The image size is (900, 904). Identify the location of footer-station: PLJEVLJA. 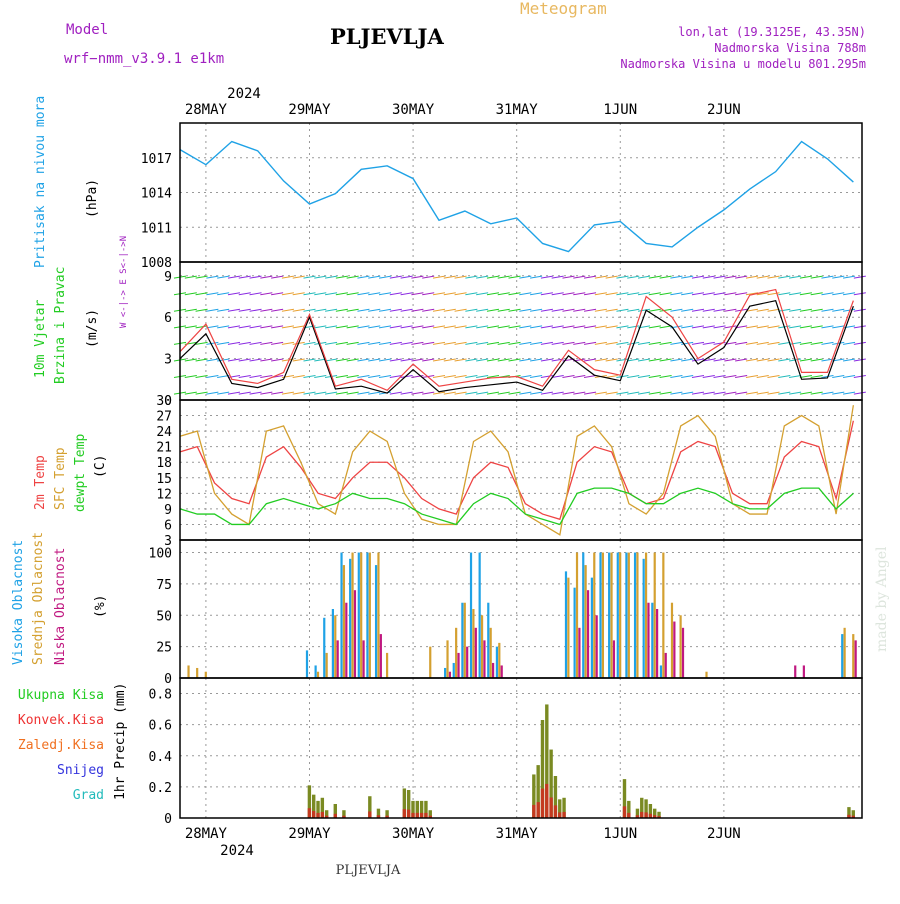
(368, 870).